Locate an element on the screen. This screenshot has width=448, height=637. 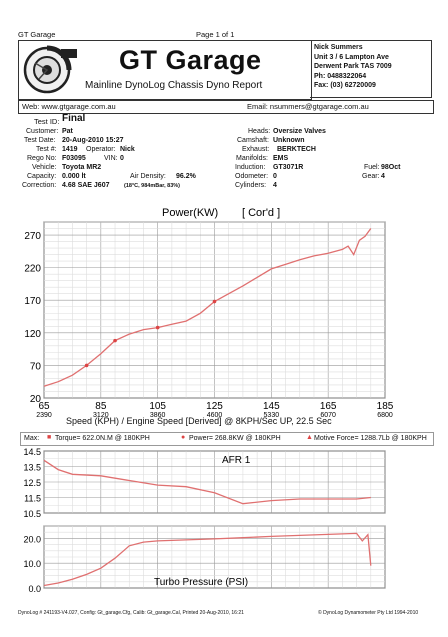
turbo-logo-icon is located at coordinates (50, 69).